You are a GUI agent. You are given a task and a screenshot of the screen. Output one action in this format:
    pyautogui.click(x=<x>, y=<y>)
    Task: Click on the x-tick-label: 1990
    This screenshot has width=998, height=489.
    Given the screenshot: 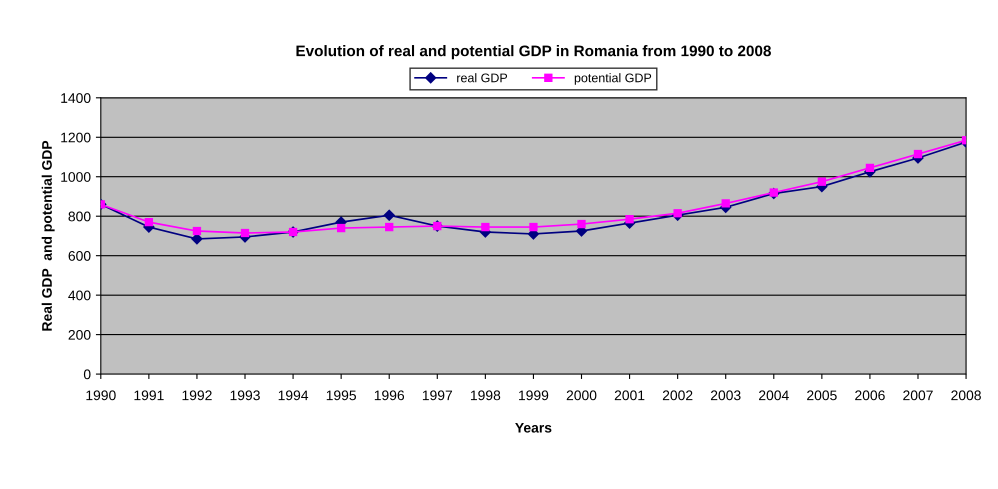 What is the action you would take?
    pyautogui.click(x=101, y=395)
    